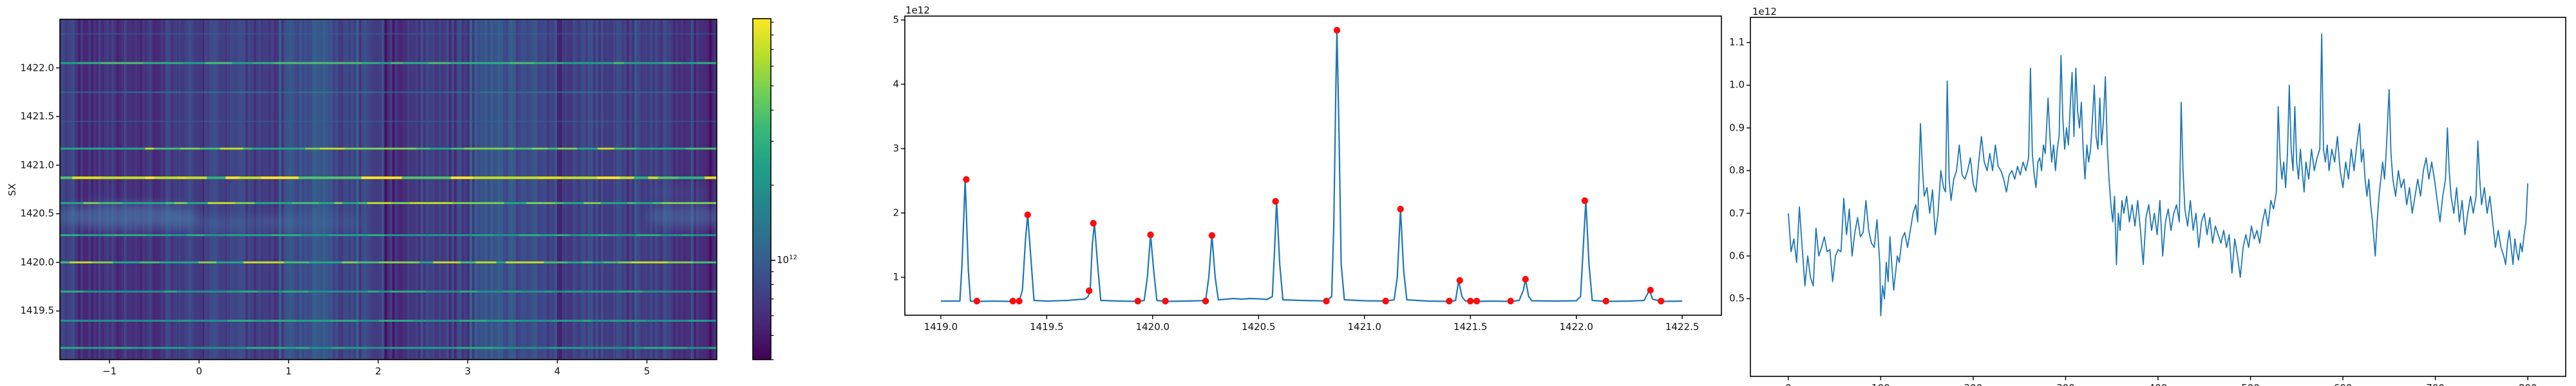 Image resolution: width=2576 pixels, height=386 pixels. I want to click on colorbar-tick-label: 1012, so click(787, 260).